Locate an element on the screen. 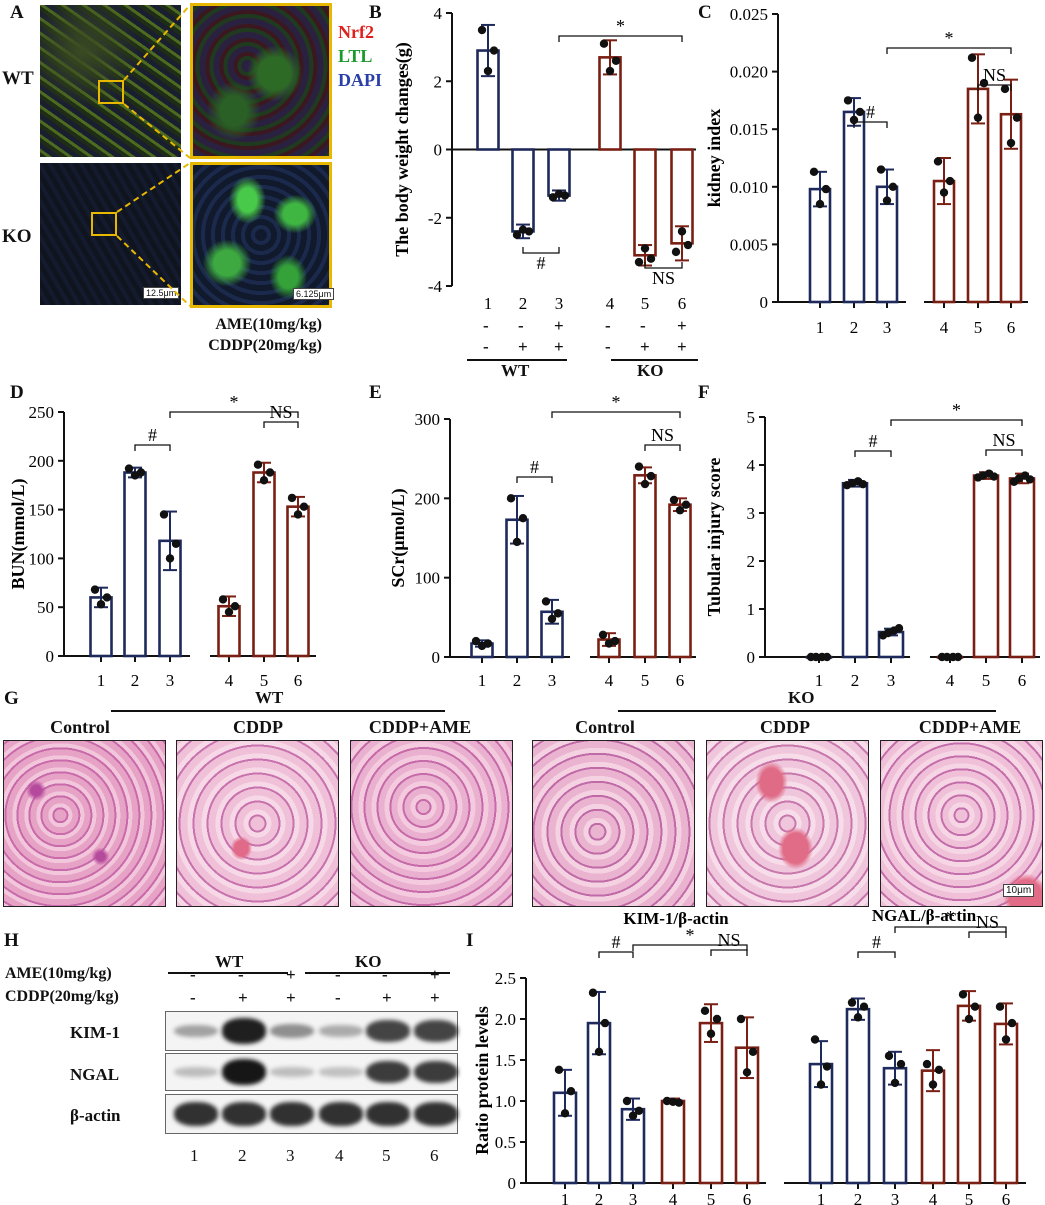 This screenshot has height=1205, width=1045. blot-kim1 is located at coordinates (311, 1031).